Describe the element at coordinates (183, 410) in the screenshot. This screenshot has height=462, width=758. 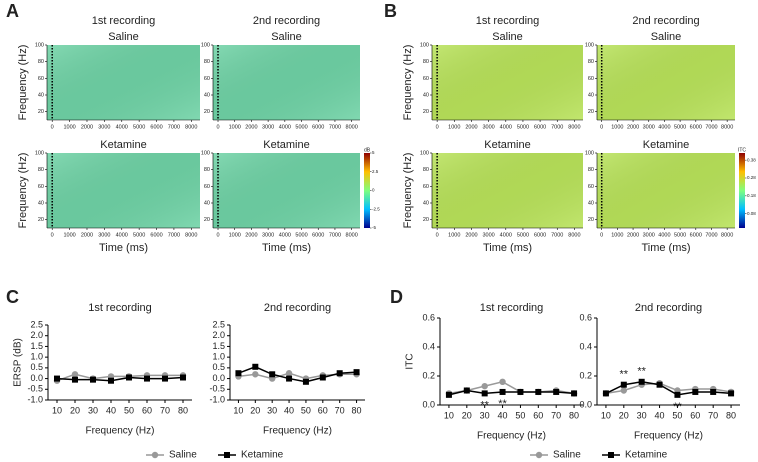
I see `x-tick-label: 80` at that location.